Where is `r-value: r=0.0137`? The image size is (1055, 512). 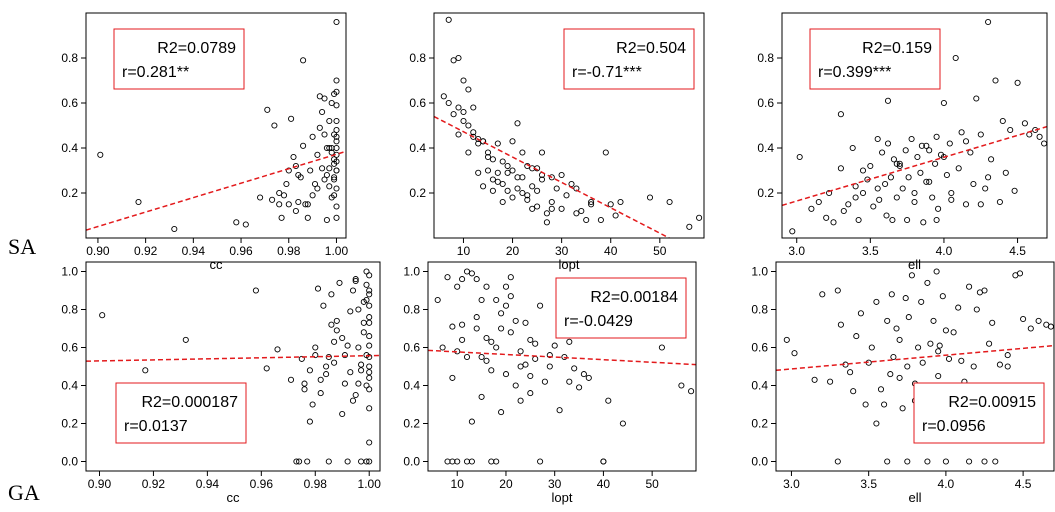 r-value: r=0.0137 is located at coordinates (156, 426).